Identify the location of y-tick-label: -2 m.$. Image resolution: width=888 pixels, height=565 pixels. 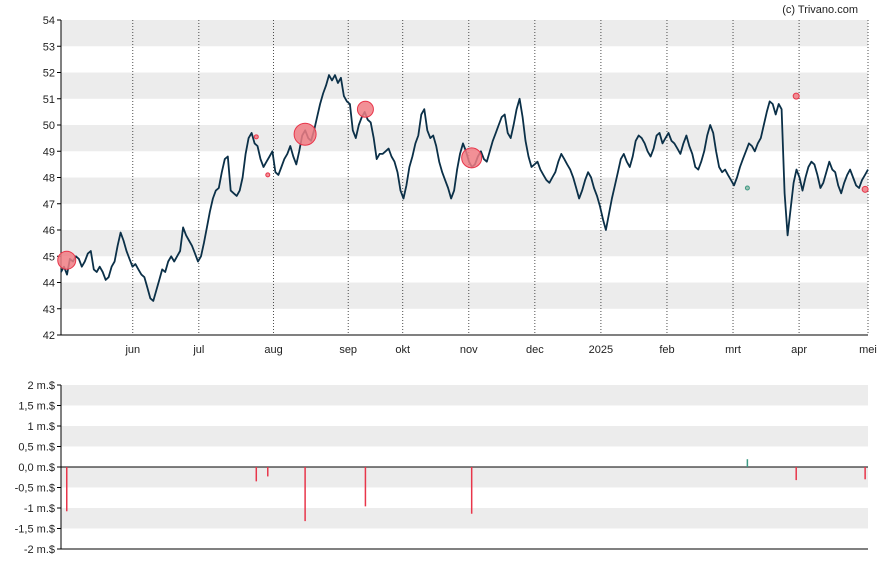
(39, 550).